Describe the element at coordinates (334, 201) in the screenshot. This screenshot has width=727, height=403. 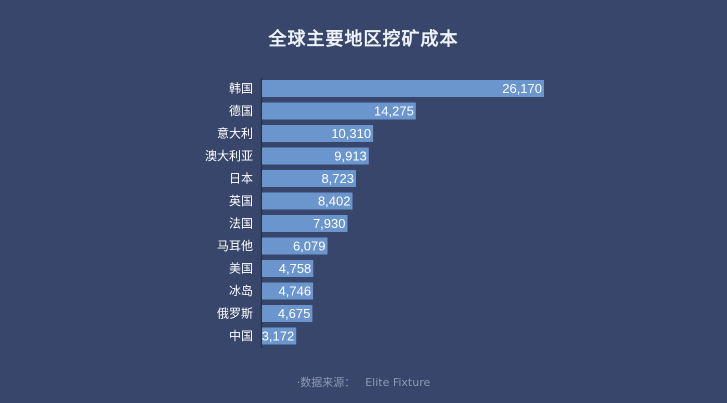
I see `value-label: 8,402` at that location.